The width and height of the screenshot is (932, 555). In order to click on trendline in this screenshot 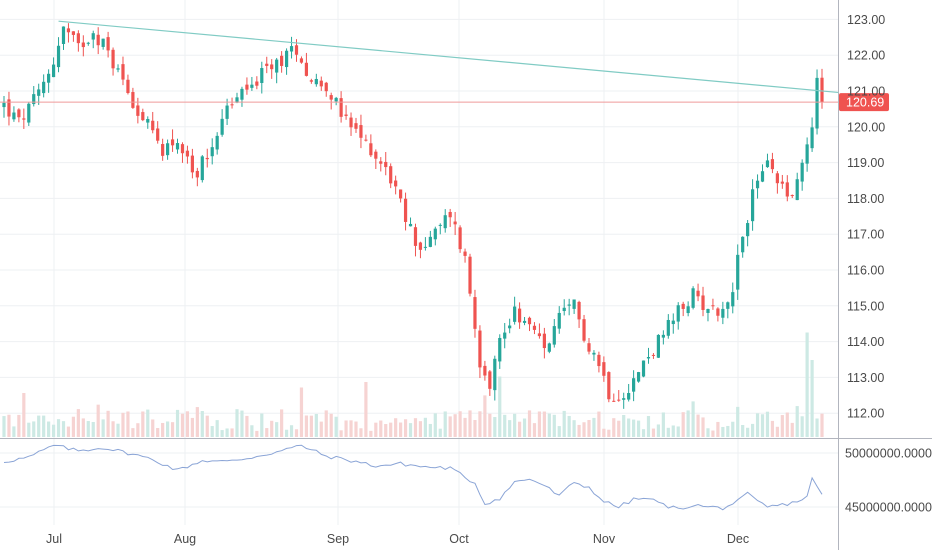, I will do `click(448, 57)`.